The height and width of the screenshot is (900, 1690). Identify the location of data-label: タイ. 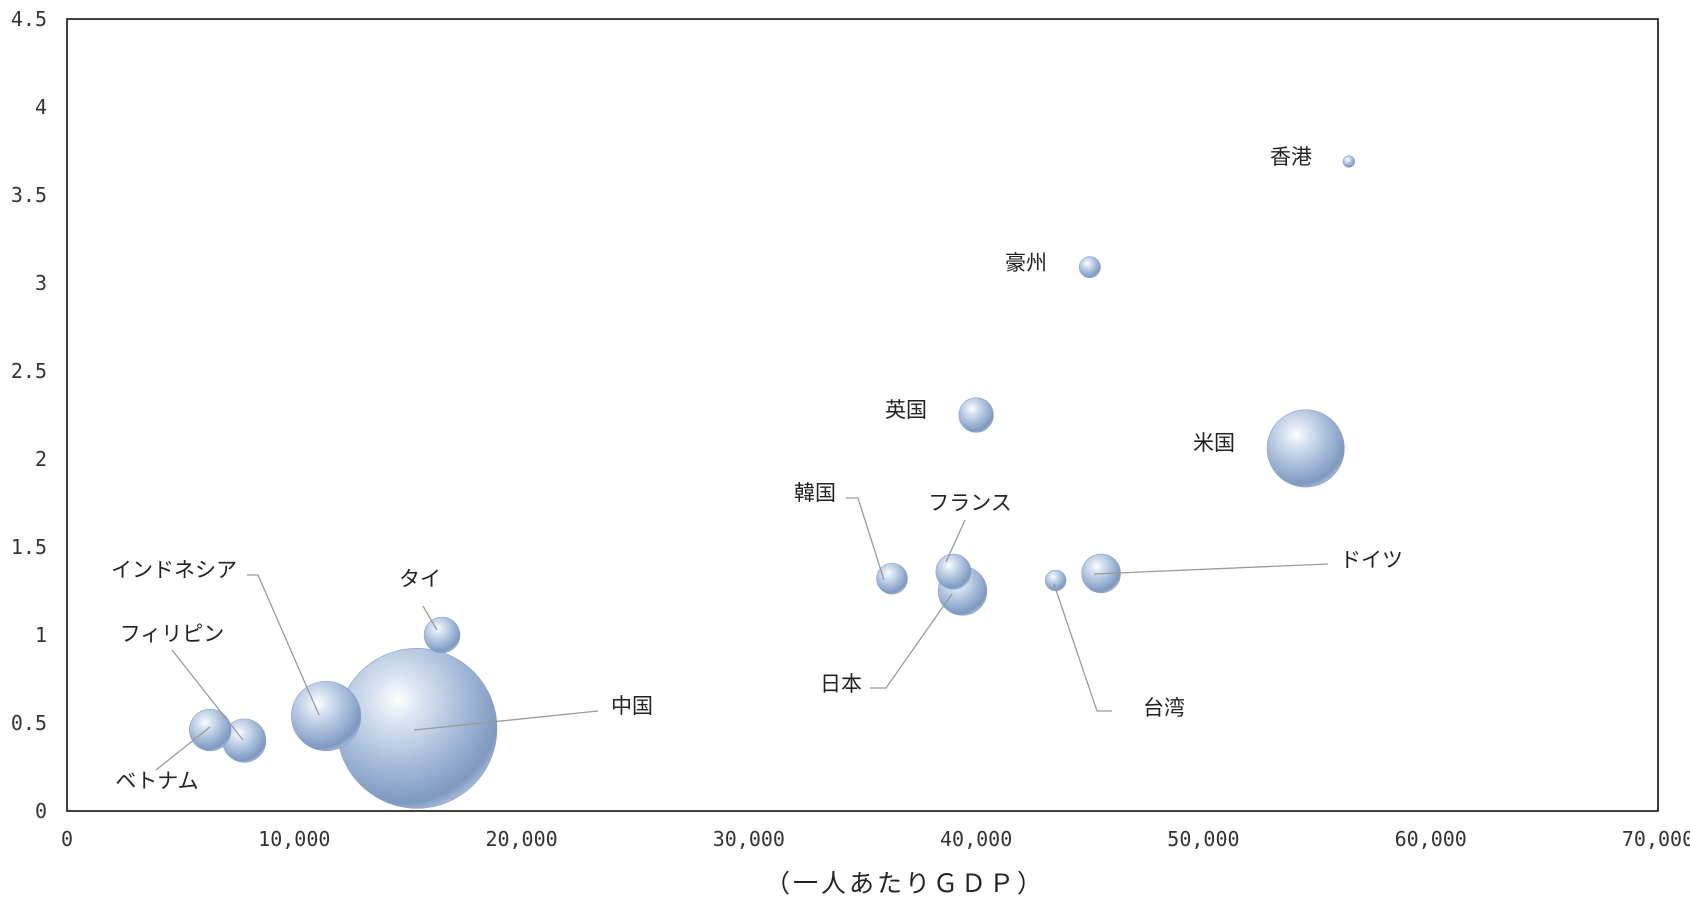
(420, 579).